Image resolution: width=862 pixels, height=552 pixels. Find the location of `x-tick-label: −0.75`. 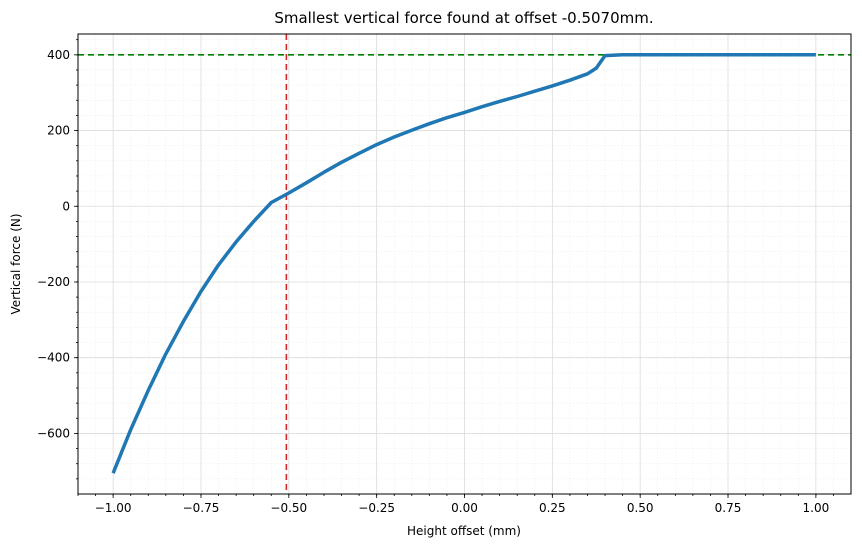

x-tick-label: −0.75 is located at coordinates (201, 508).